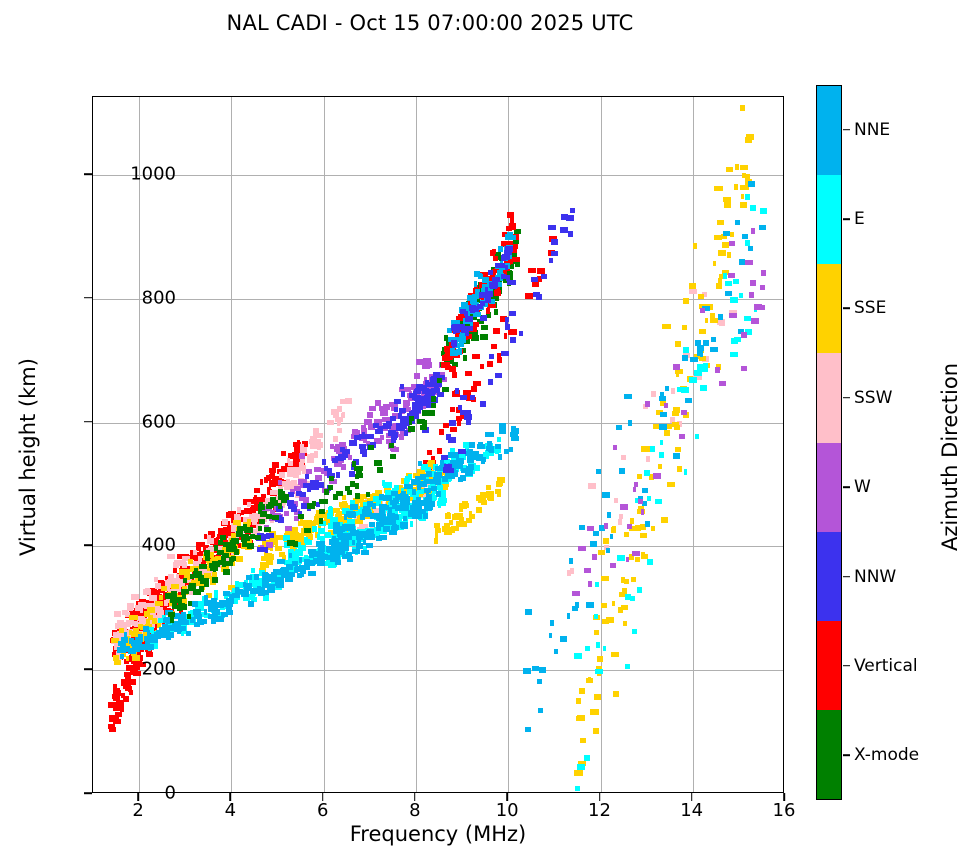  I want to click on x-tick-label: 6, so click(322, 810).